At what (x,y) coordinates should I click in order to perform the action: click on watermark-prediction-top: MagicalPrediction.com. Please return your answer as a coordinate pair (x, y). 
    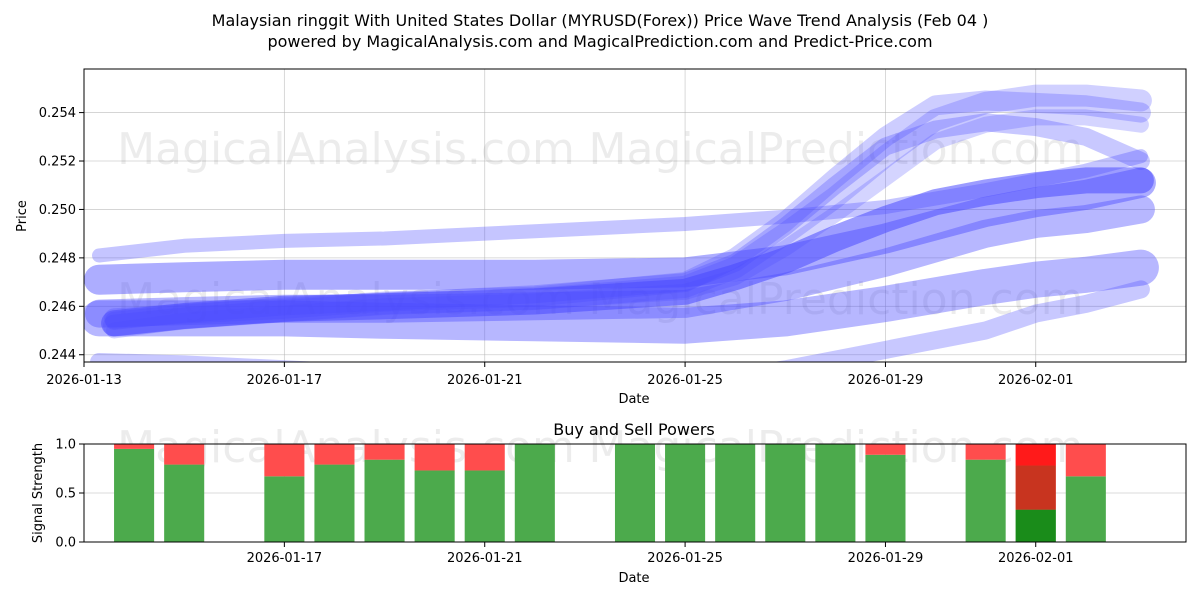
    Looking at the image, I should click on (836, 149).